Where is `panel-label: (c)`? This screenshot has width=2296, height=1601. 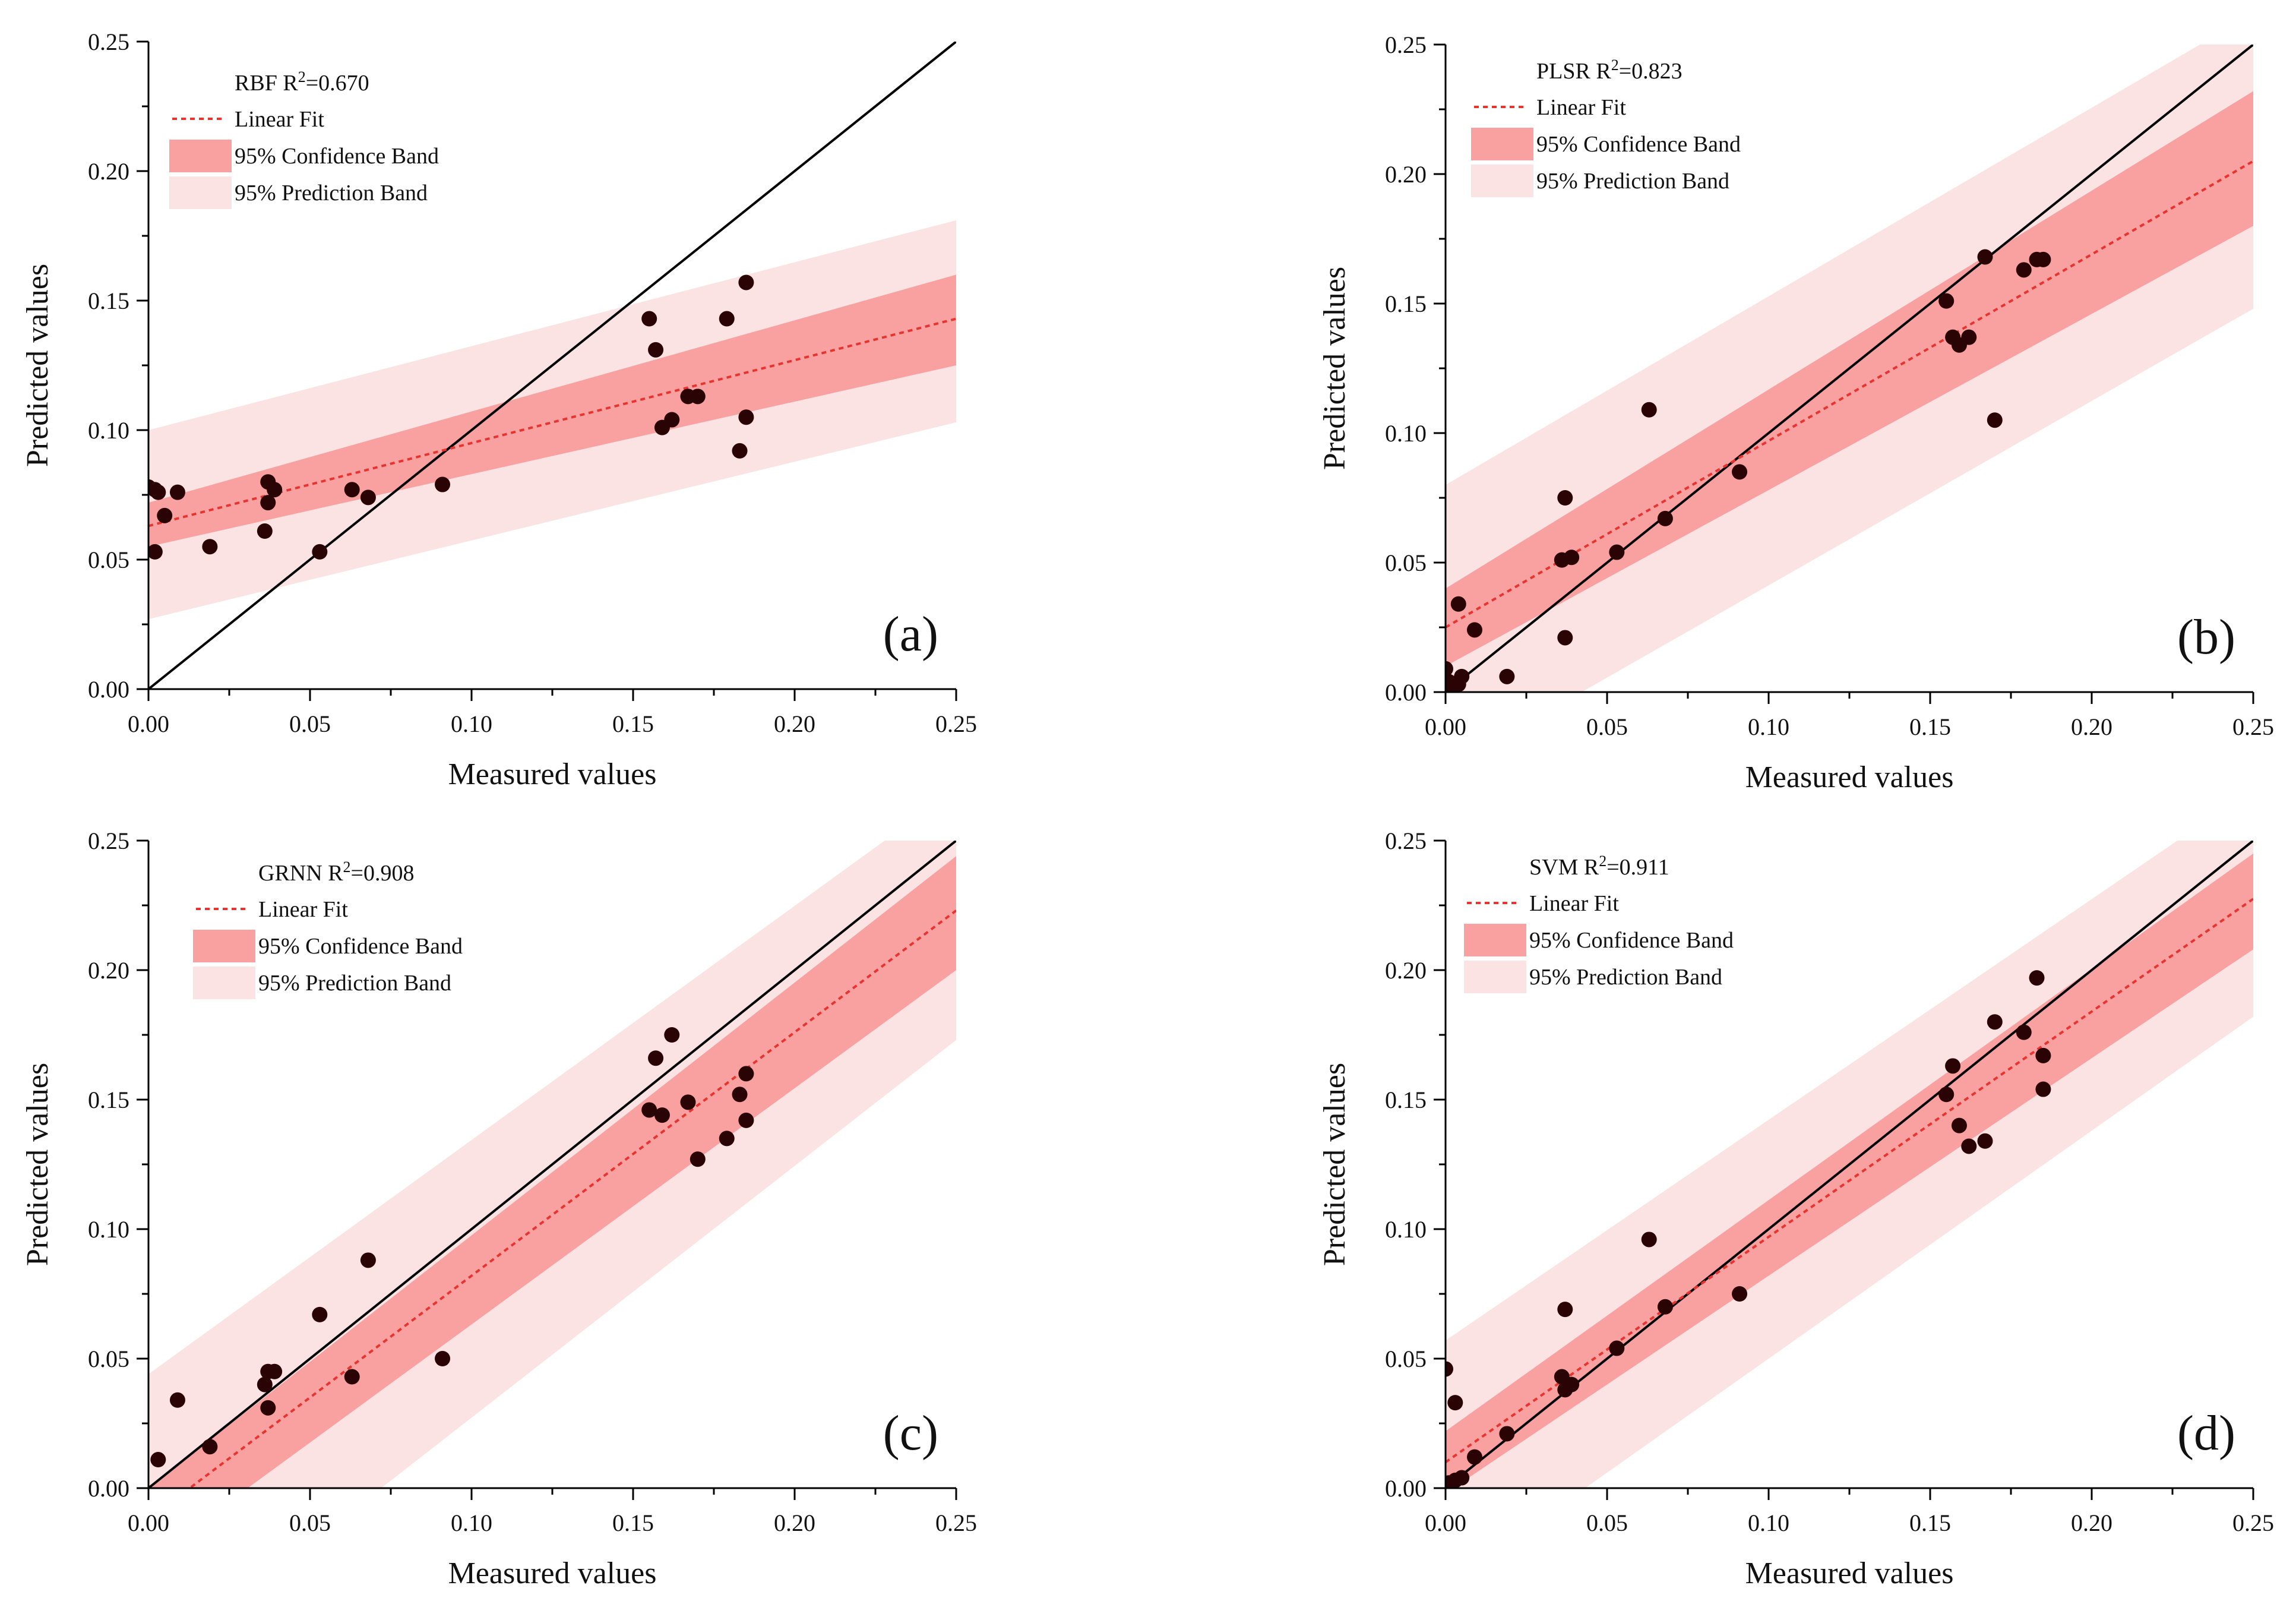
panel-label: (c) is located at coordinates (910, 1433).